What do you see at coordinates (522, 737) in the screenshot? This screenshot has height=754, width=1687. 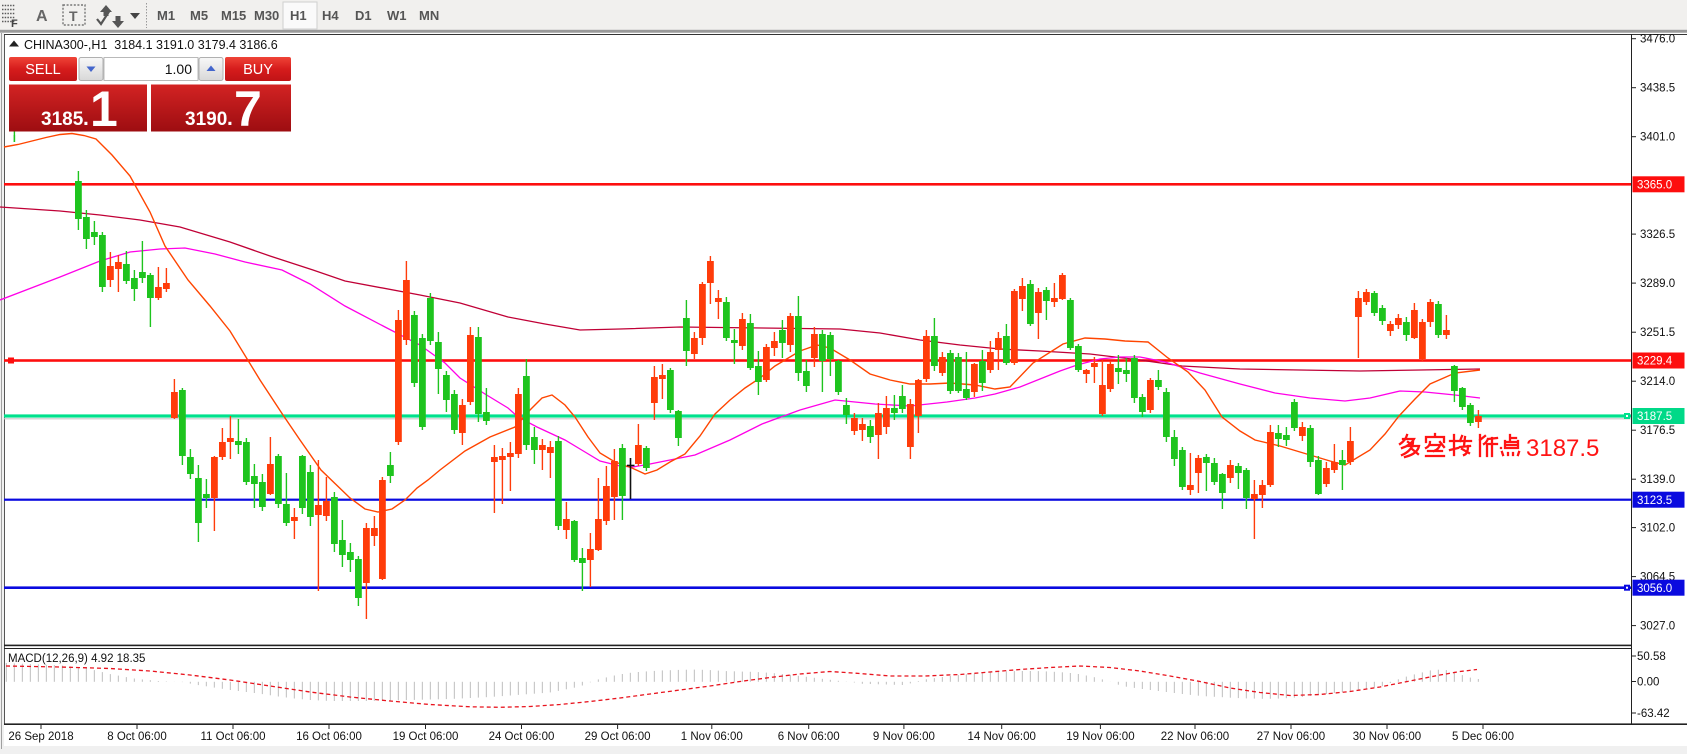 I see `svg-text: 24 Oct 06:00` at bounding box center [522, 737].